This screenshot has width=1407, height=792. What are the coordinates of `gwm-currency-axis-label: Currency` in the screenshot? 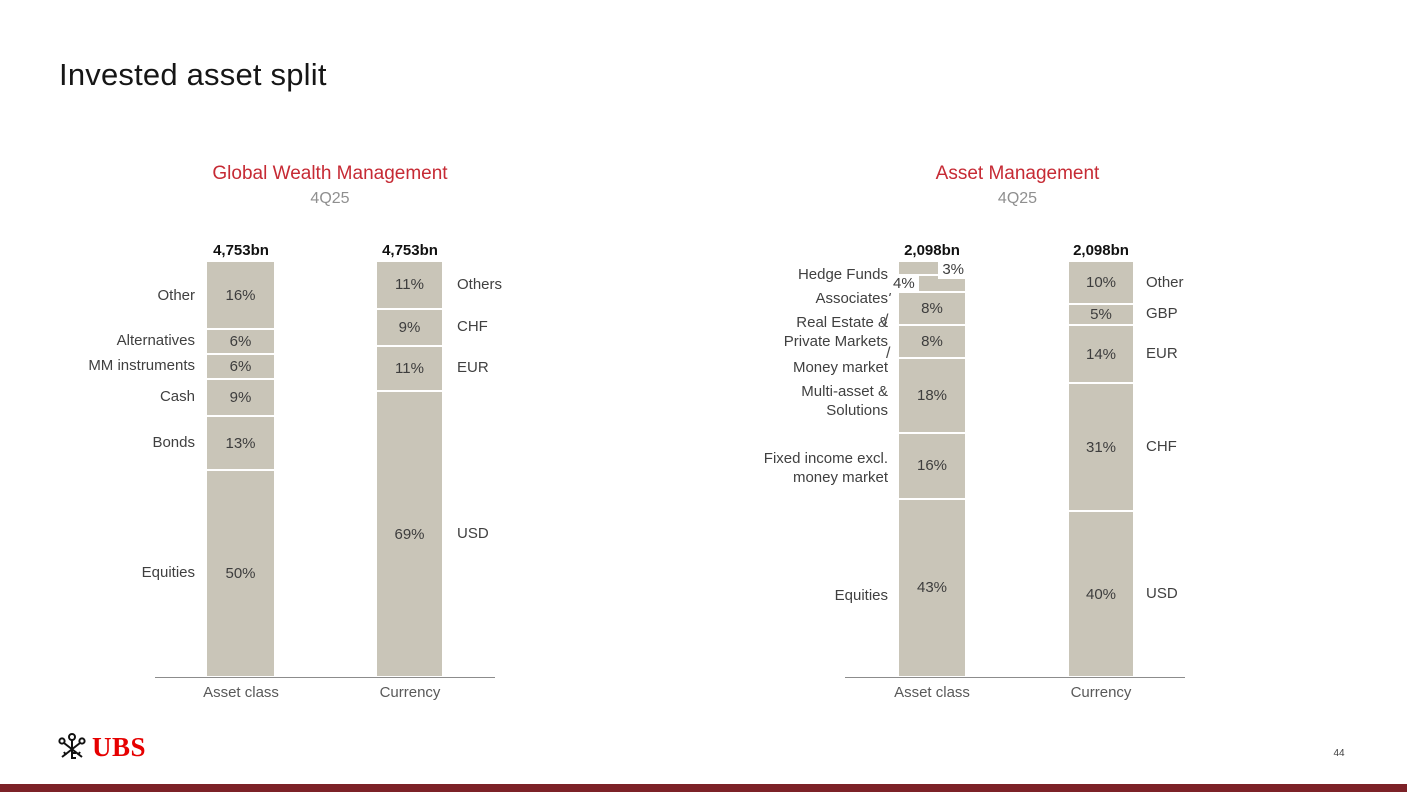 It's located at (410, 692).